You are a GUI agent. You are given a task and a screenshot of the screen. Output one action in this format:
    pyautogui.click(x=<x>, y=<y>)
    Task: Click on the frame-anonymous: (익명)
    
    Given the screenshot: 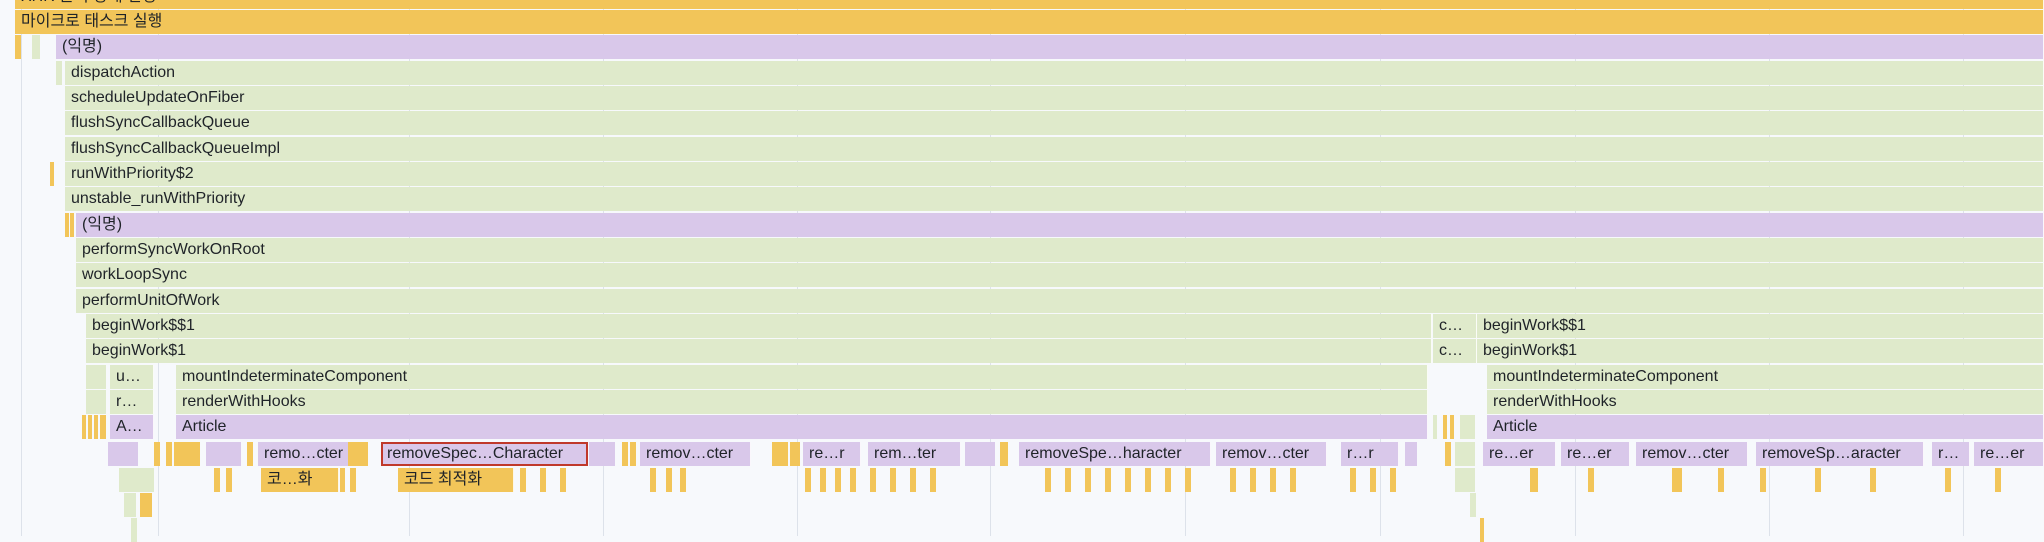 What is the action you would take?
    pyautogui.click(x=1050, y=47)
    